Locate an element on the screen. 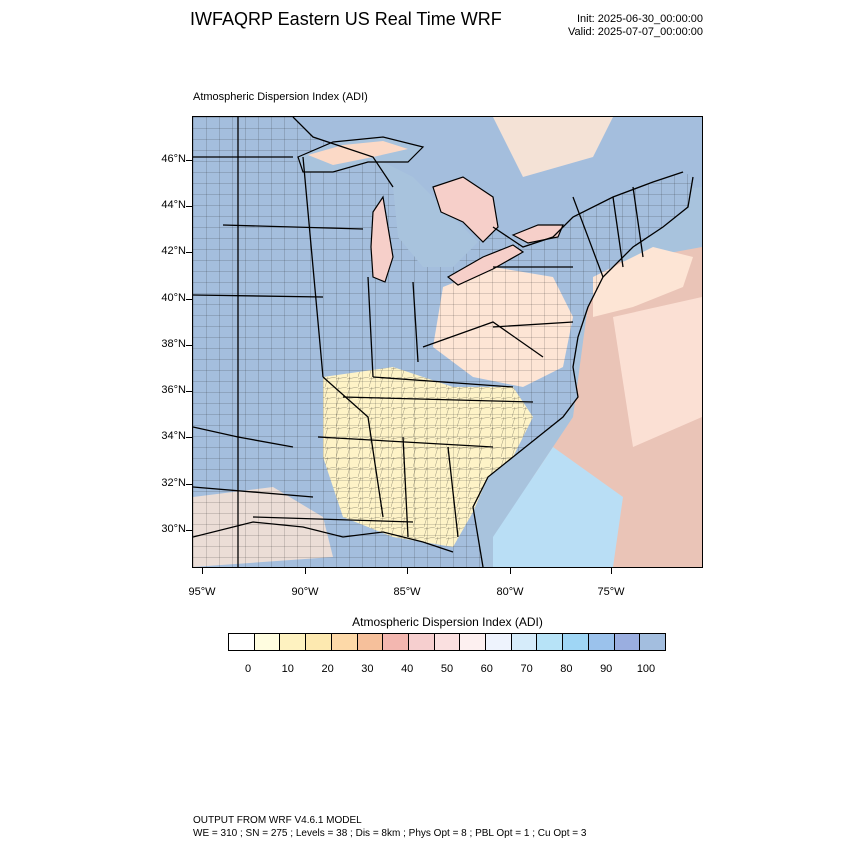 The width and height of the screenshot is (850, 850). colorbar-tick-label: 70 is located at coordinates (526, 669).